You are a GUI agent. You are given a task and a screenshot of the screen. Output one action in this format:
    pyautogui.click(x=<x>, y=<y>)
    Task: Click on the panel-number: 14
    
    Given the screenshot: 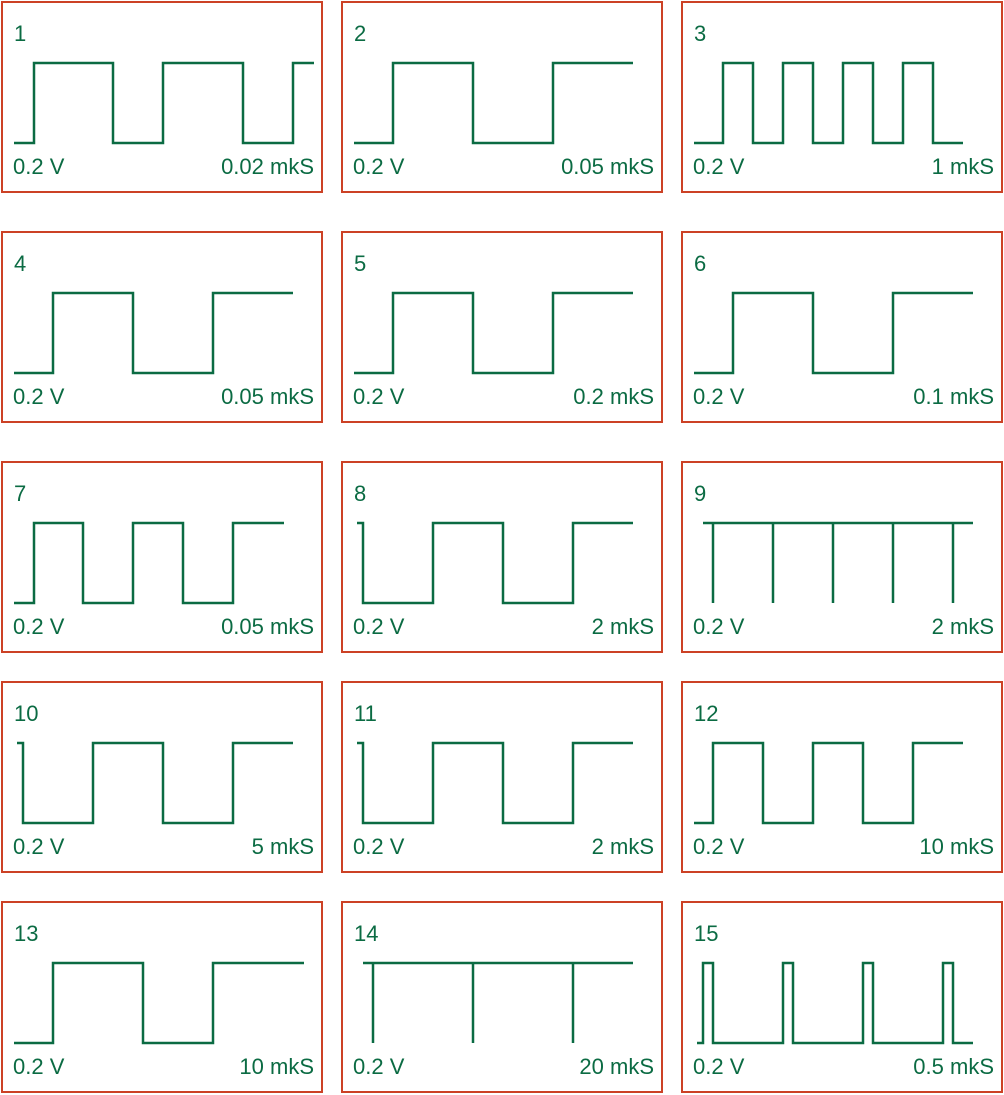 What is the action you would take?
    pyautogui.click(x=366, y=933)
    